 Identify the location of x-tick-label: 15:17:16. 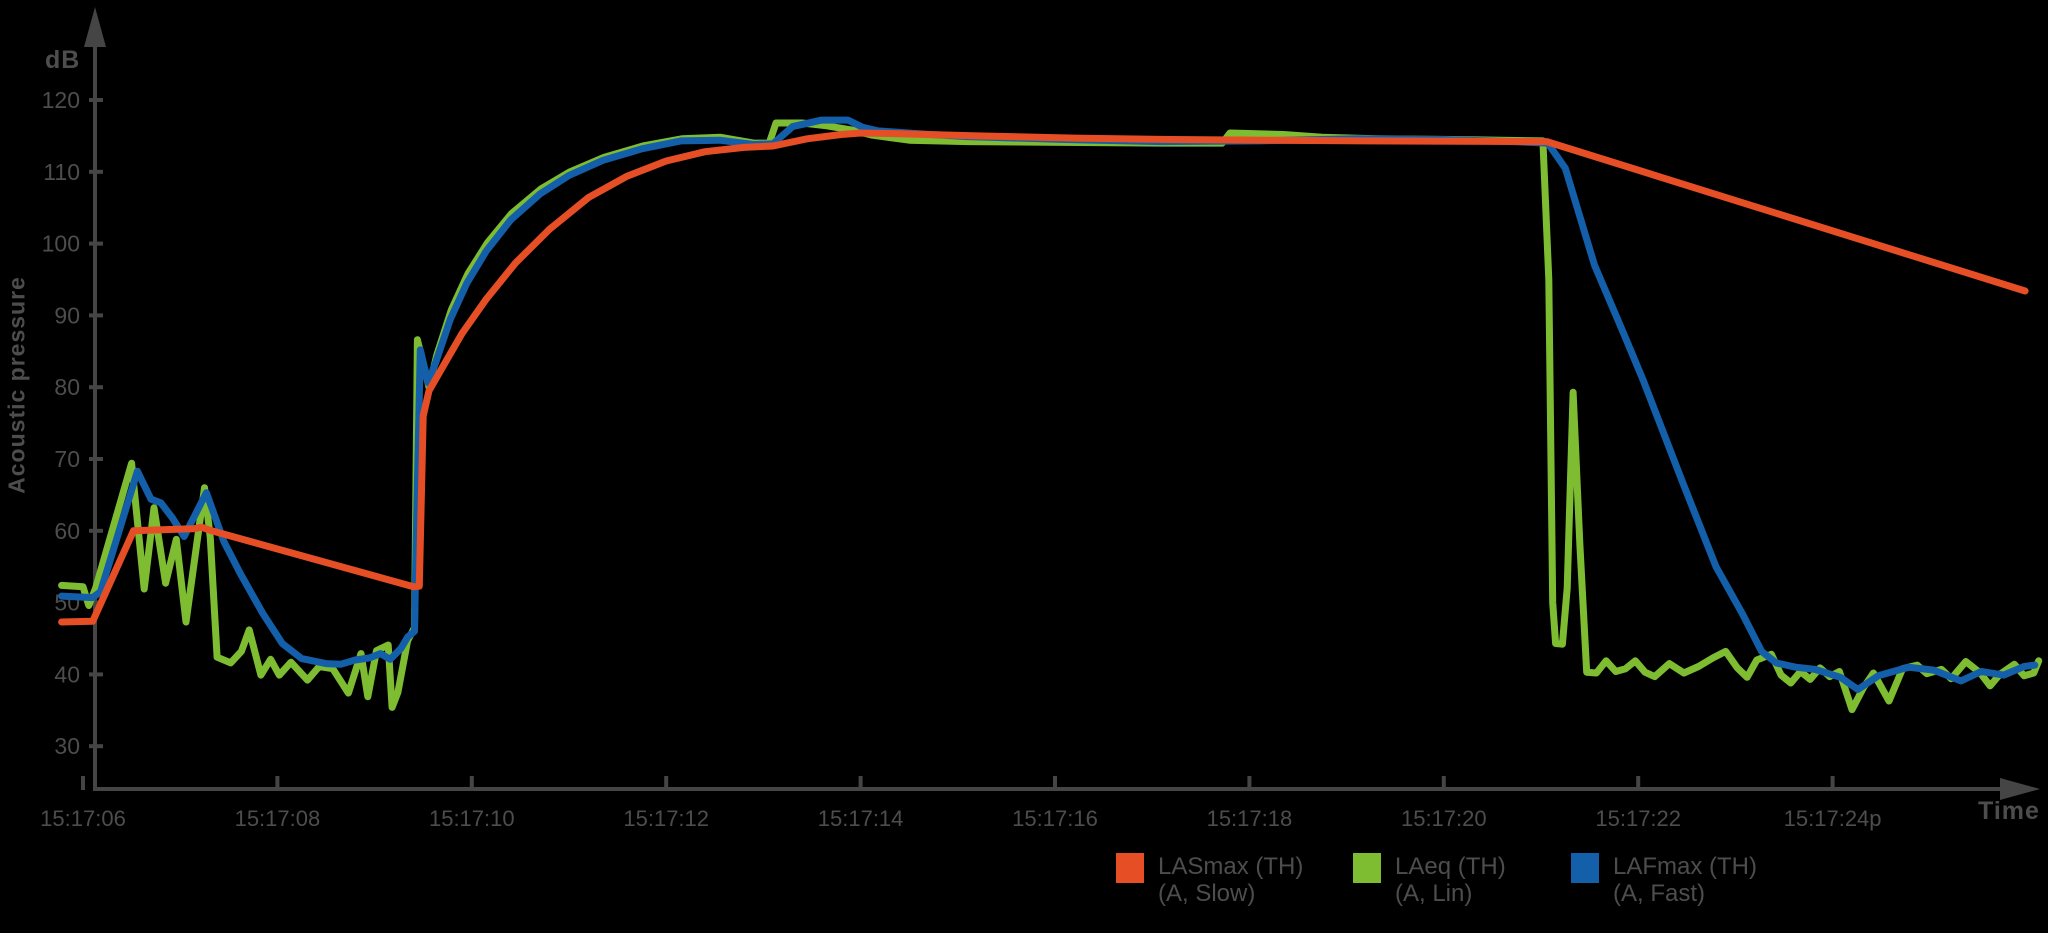
(1055, 818).